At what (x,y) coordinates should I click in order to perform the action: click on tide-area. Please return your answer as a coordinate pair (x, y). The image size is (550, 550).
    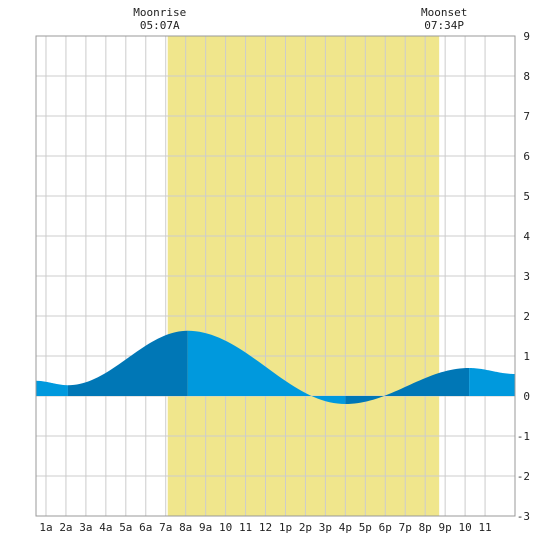
    Looking at the image, I should click on (275, 367).